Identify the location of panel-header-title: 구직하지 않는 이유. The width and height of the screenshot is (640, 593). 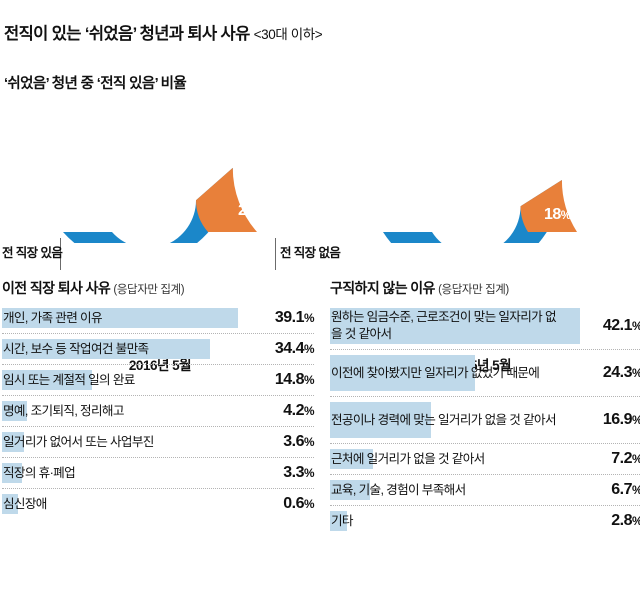
(382, 288).